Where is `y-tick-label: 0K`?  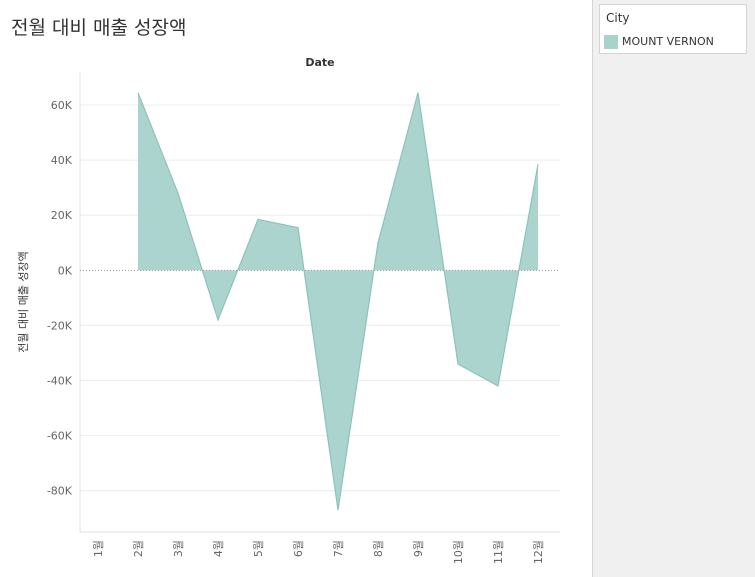 y-tick-label: 0K is located at coordinates (65, 270).